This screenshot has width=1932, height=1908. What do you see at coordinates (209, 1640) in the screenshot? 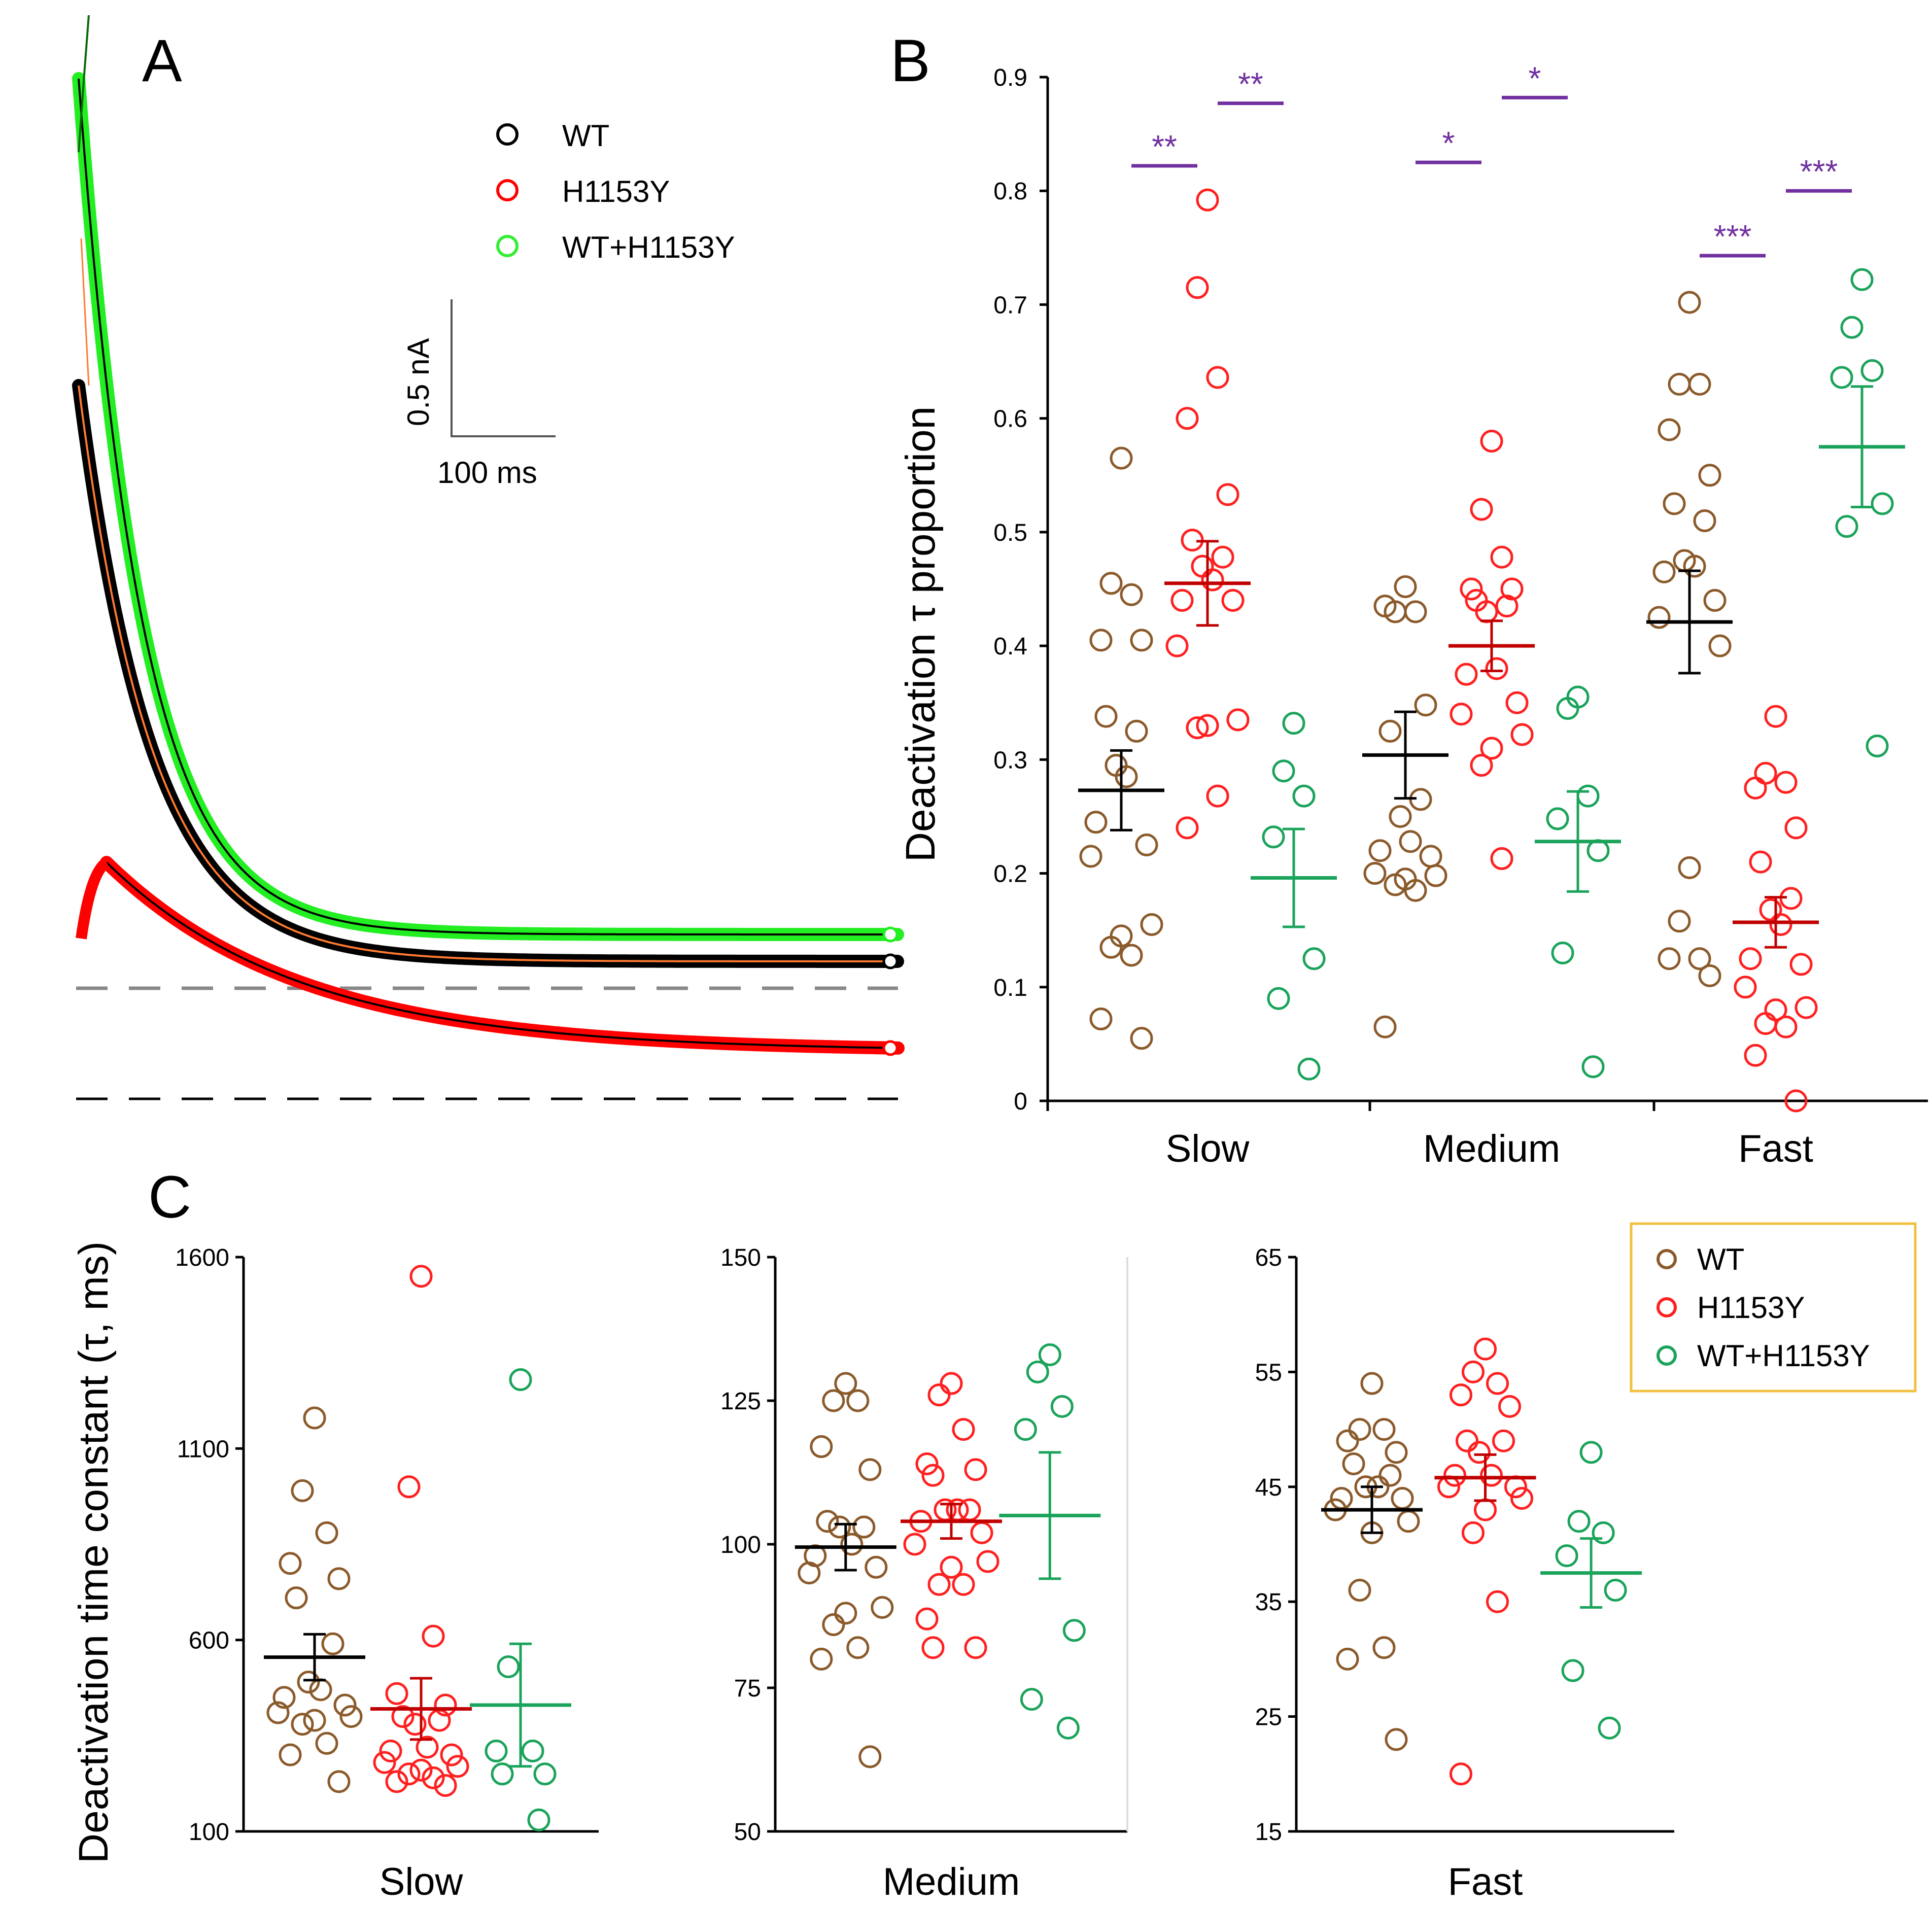
I see `panel-c-y-tick-label: 600` at bounding box center [209, 1640].